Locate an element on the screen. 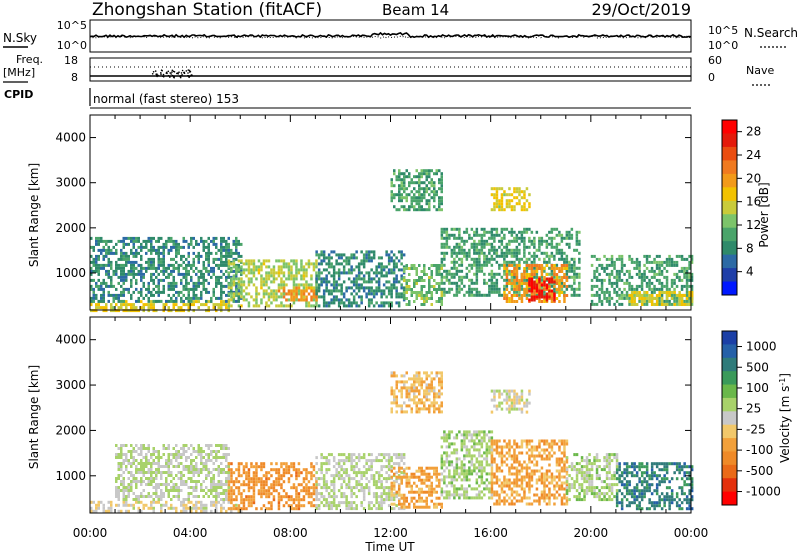  frequency-panel: Freq. [MHz] 18 8 60 0 Nave is located at coordinates (388, 69).